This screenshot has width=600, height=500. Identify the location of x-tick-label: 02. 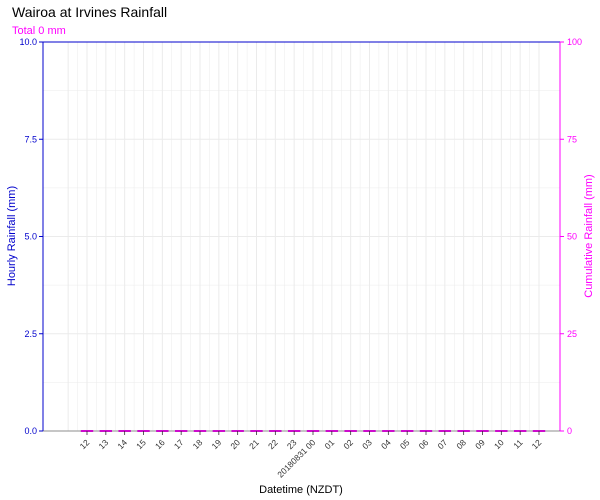
(348, 444).